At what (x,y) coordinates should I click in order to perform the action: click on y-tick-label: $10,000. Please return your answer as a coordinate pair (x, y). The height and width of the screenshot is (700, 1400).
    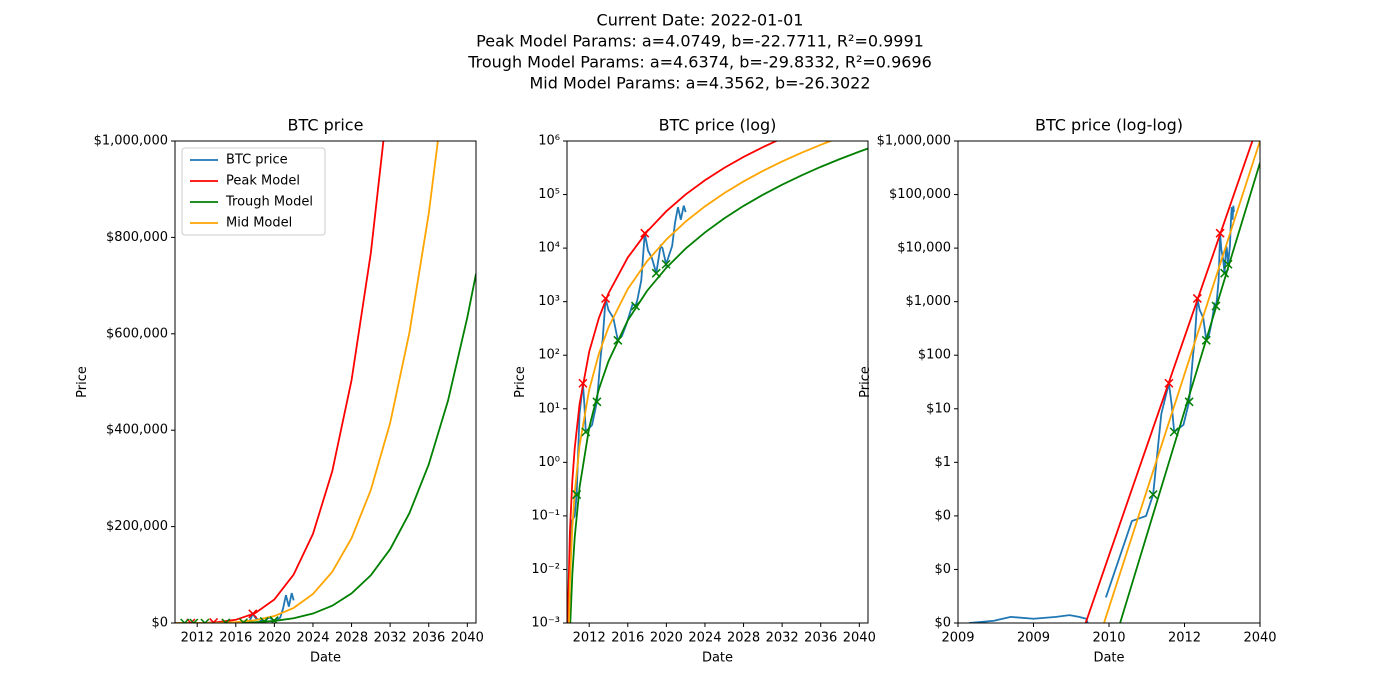
    Looking at the image, I should click on (924, 248).